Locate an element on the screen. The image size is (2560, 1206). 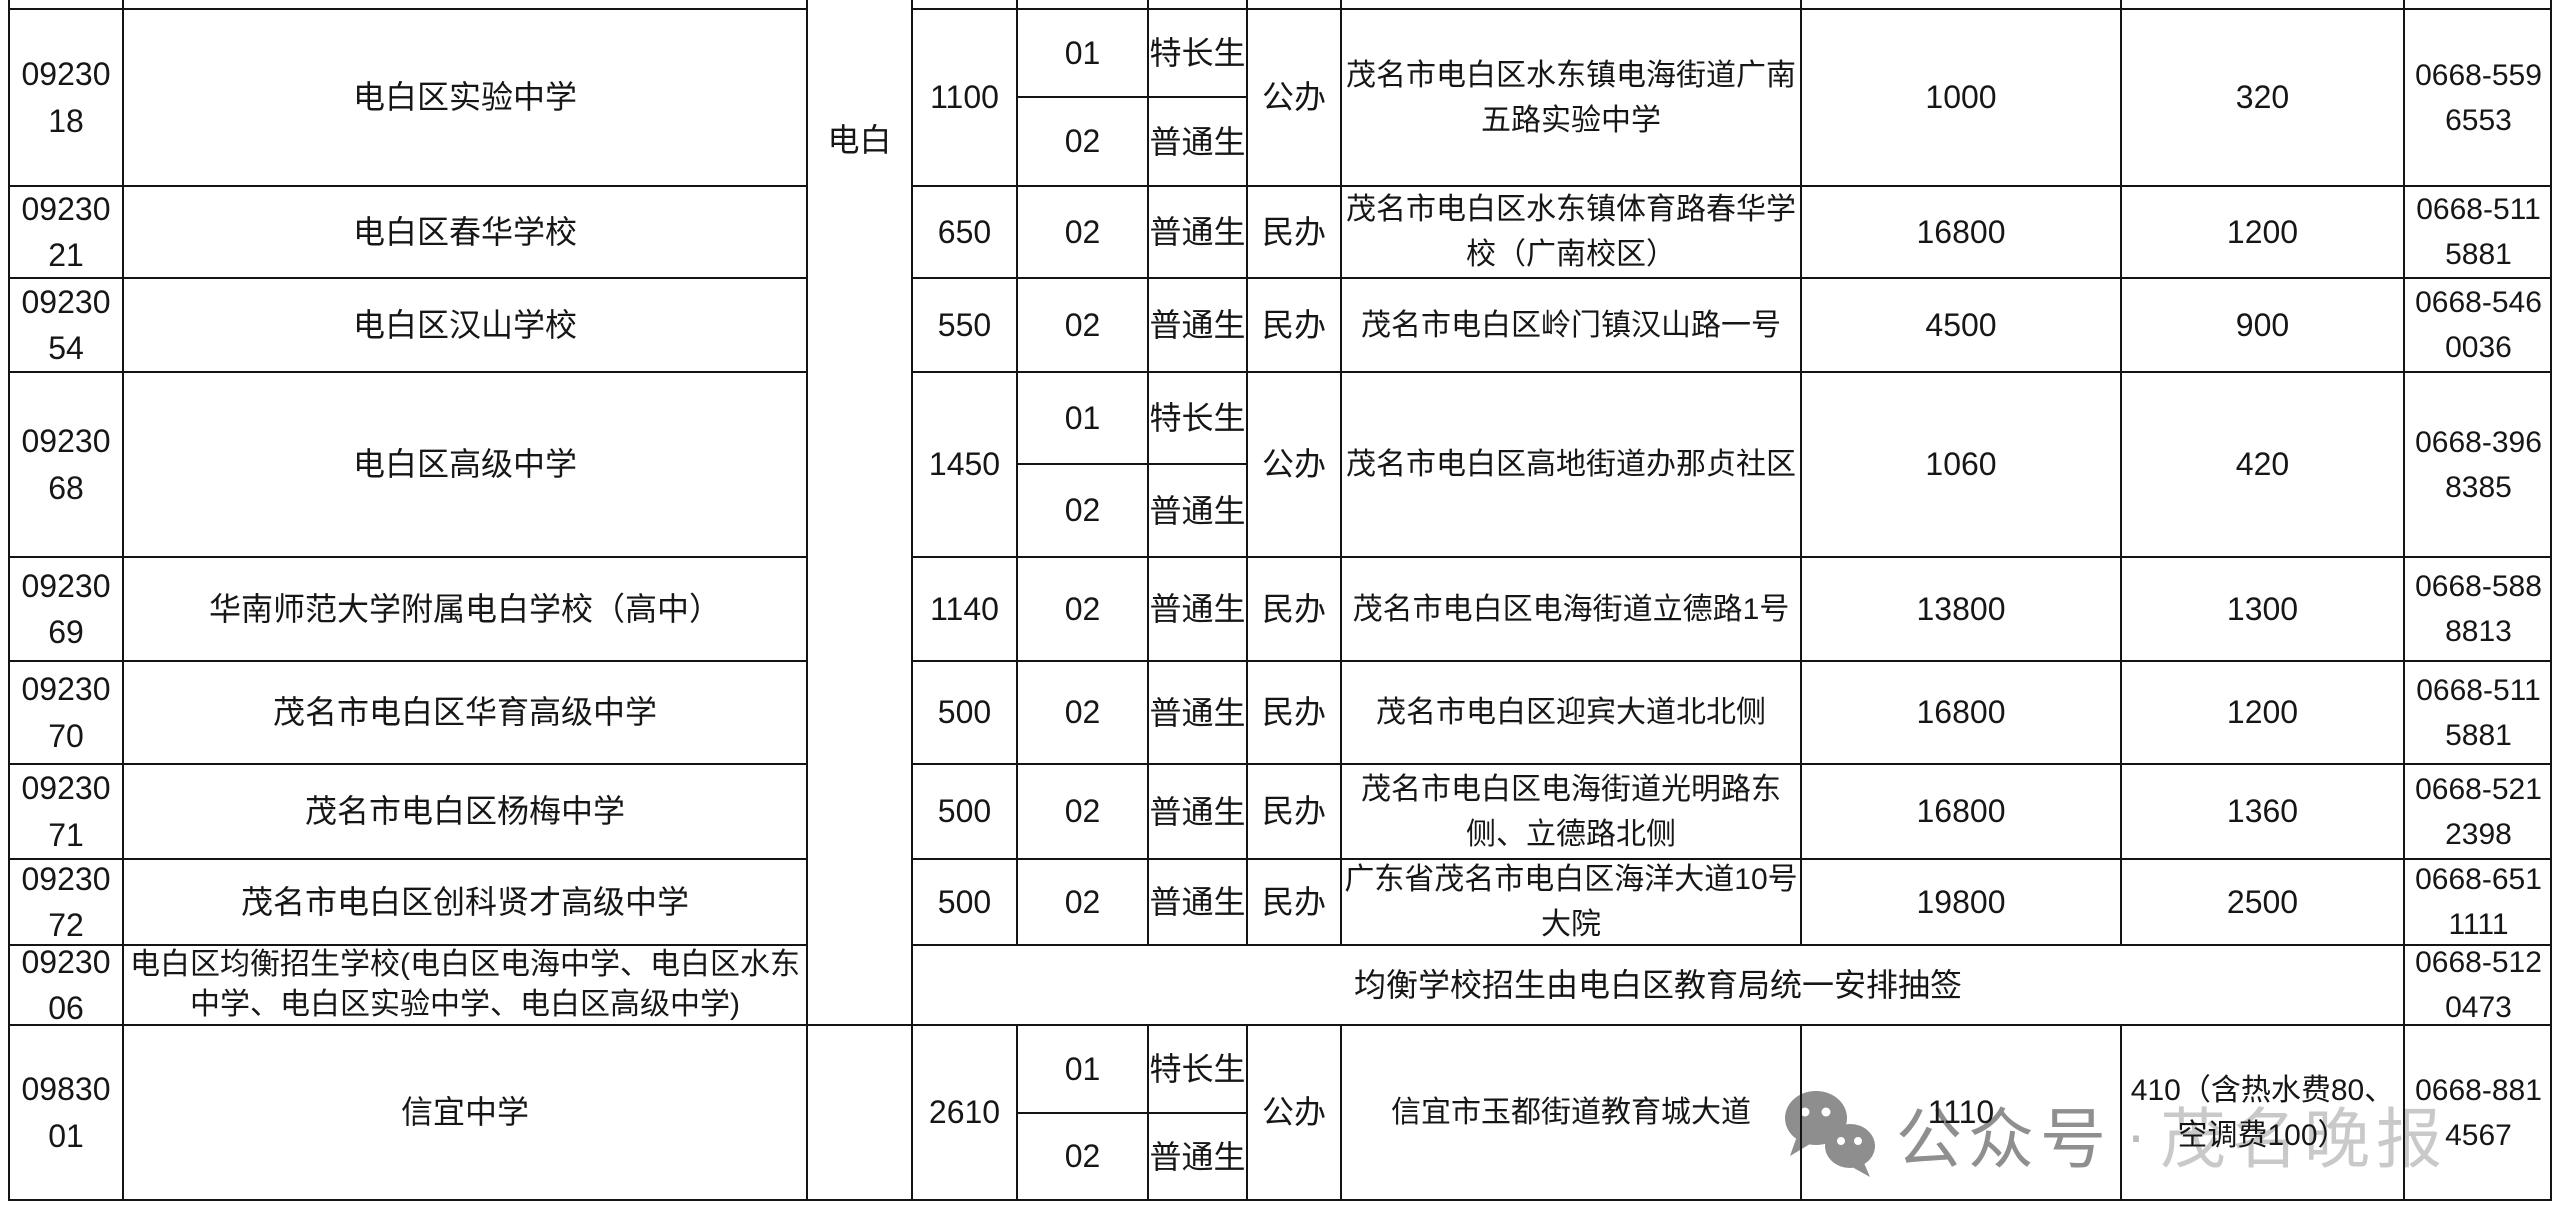
cell-school: 茂名市电白区创科贤才高级中学 is located at coordinates (464, 901).